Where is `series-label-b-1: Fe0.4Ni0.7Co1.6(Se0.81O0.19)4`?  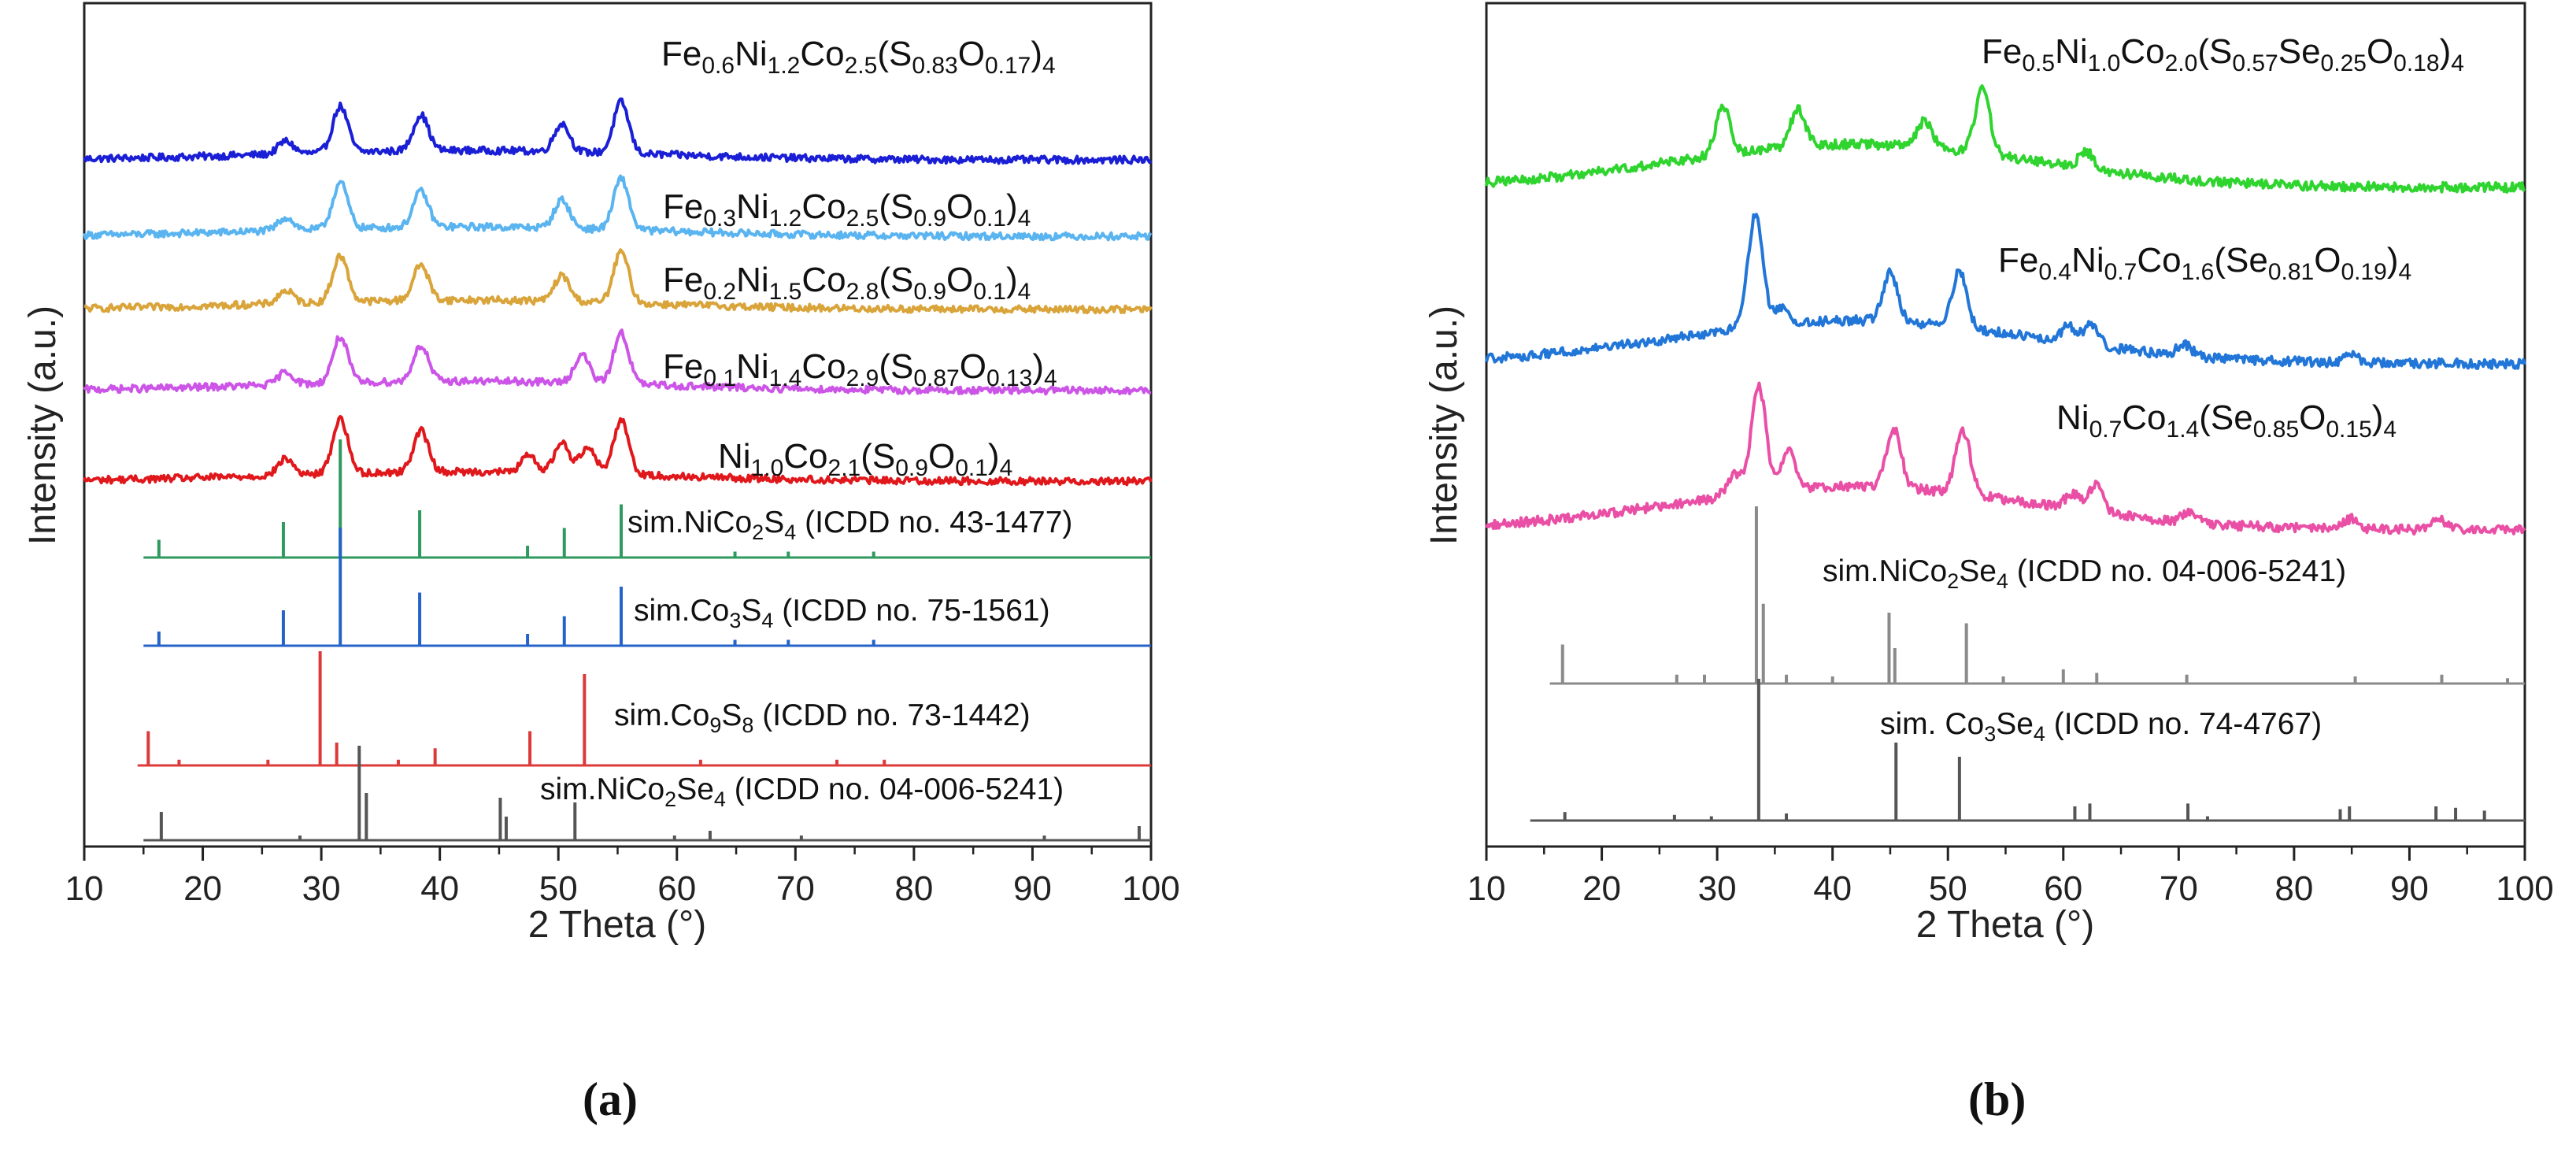
series-label-b-1: Fe0.4Ni0.7Co1.6(Se0.81O0.19)4 is located at coordinates (2204, 263).